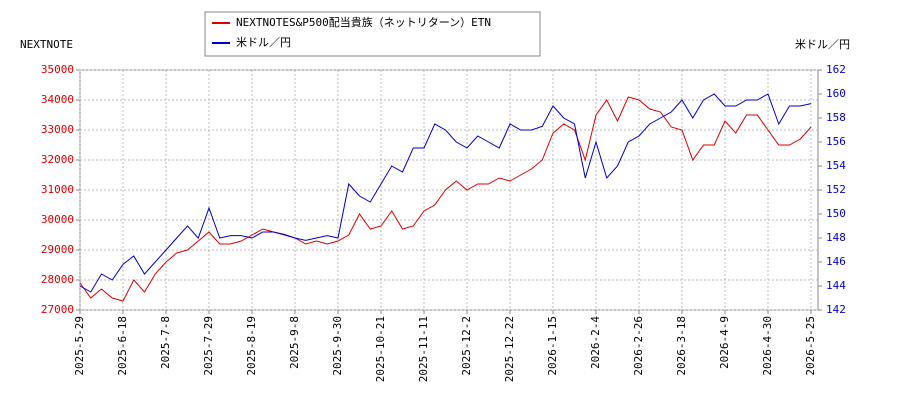  Describe the element at coordinates (836, 141) in the screenshot. I see `y2-tick-label: 156` at that location.